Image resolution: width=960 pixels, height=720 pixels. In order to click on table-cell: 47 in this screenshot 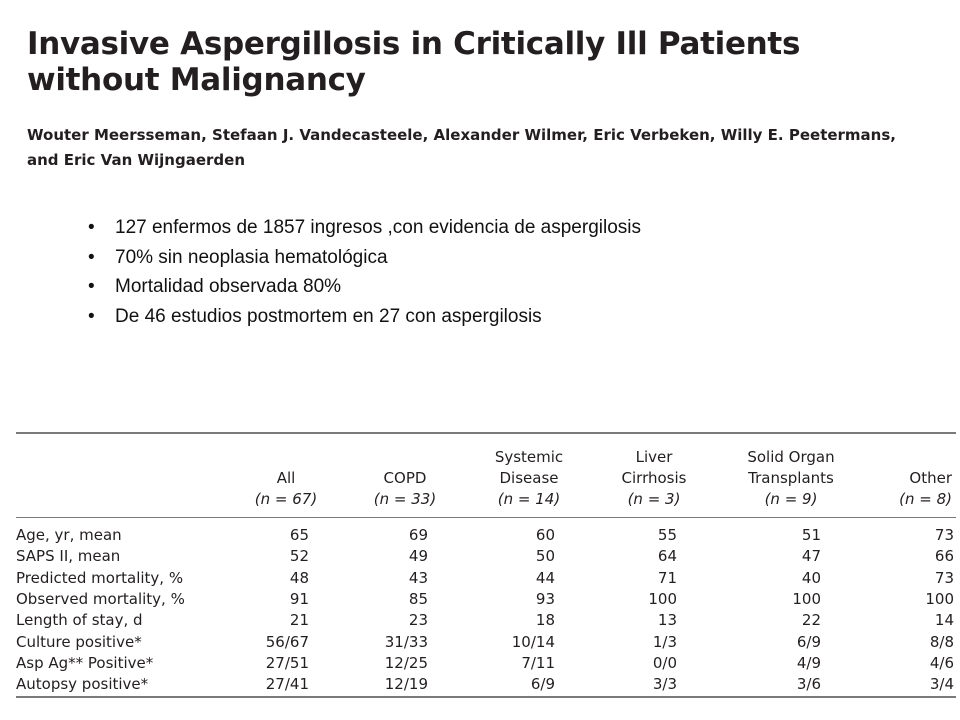, I will do `click(811, 556)`.